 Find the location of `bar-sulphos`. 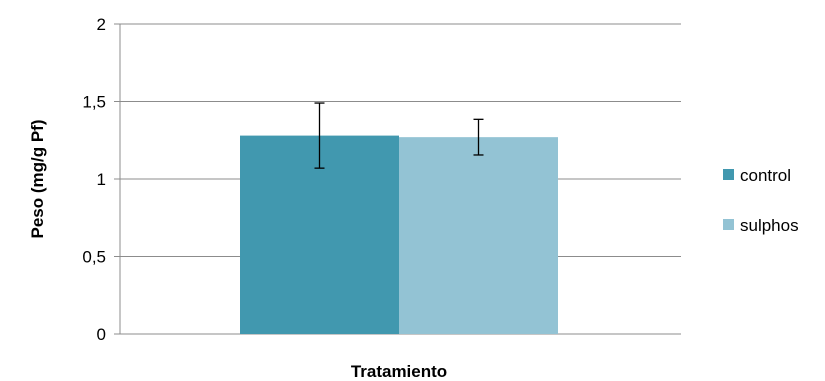

bar-sulphos is located at coordinates (478, 235).